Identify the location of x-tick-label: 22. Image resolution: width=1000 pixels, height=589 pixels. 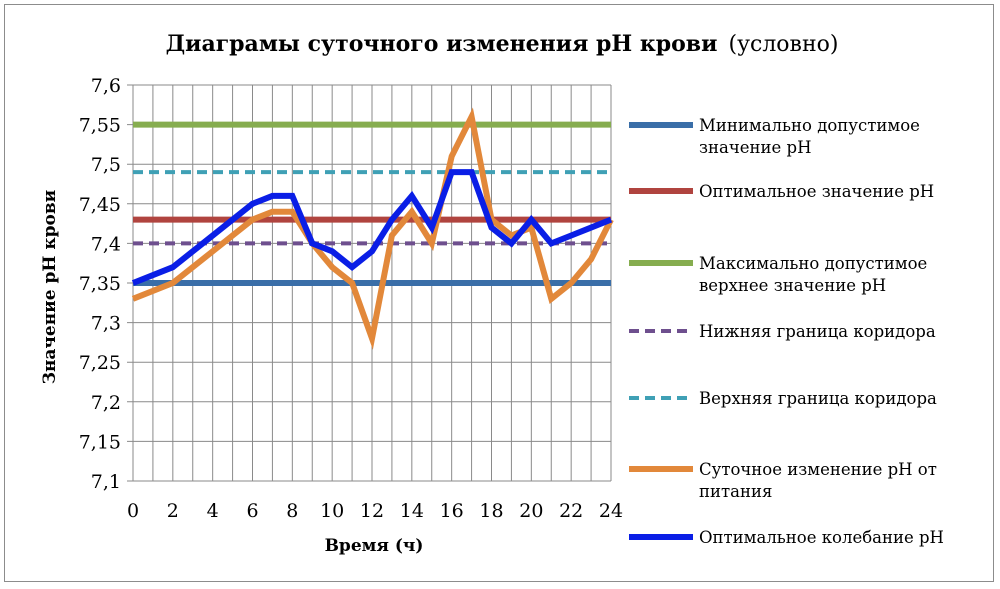
(571, 511).